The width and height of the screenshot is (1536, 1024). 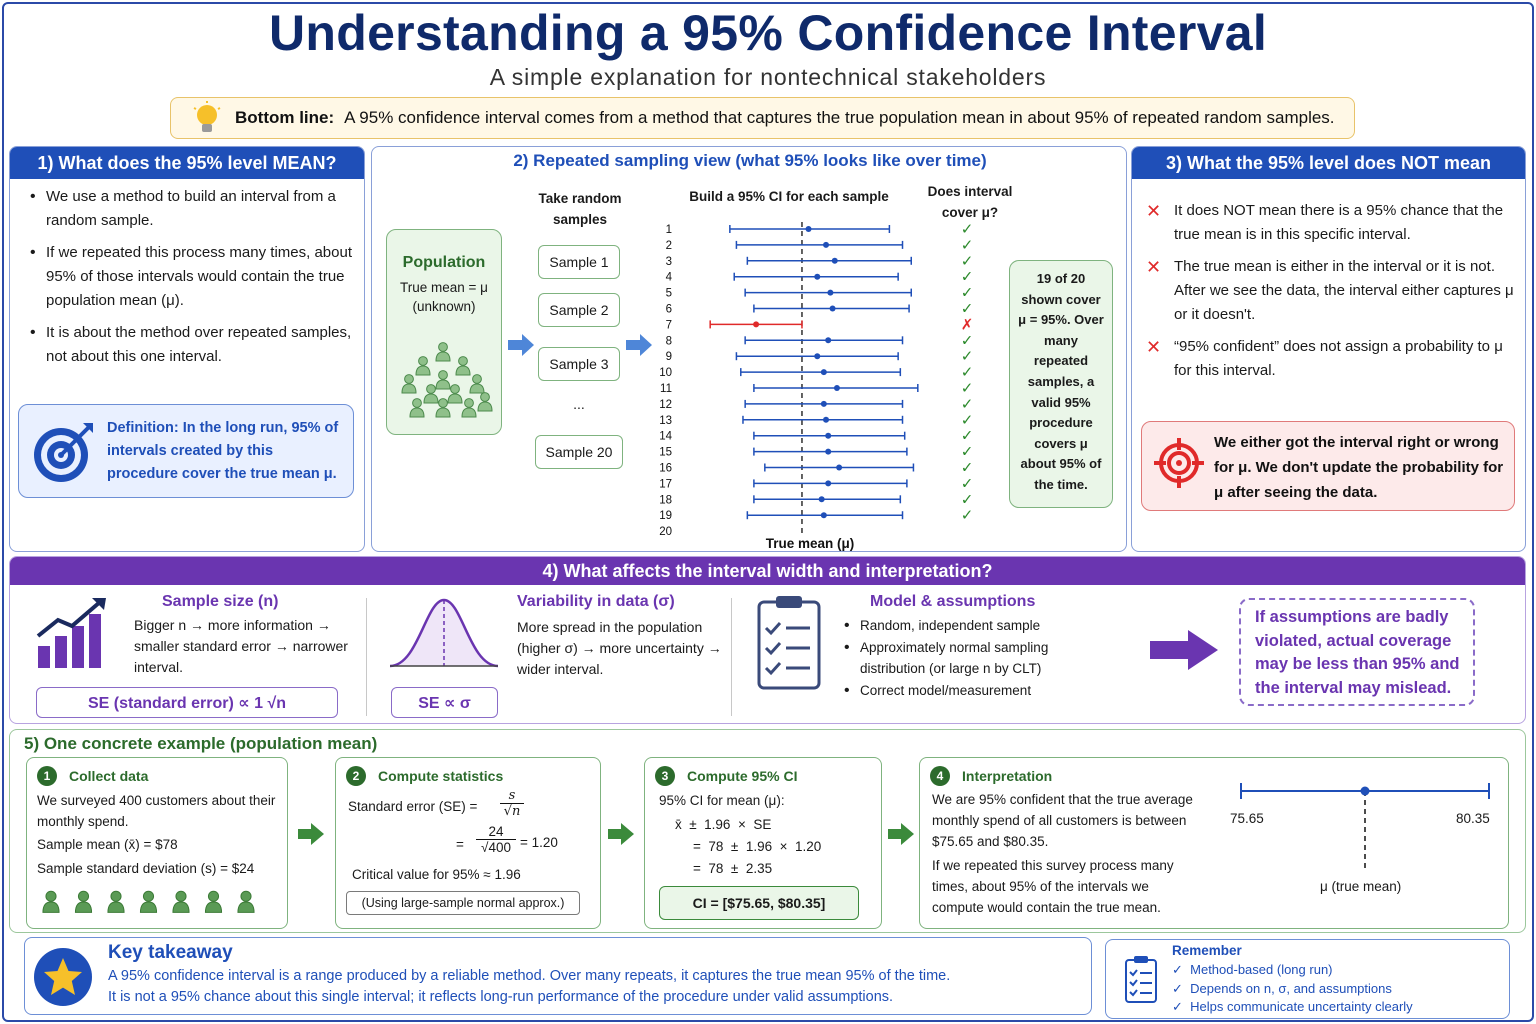 I want to click on population-title: Population, so click(x=444, y=262).